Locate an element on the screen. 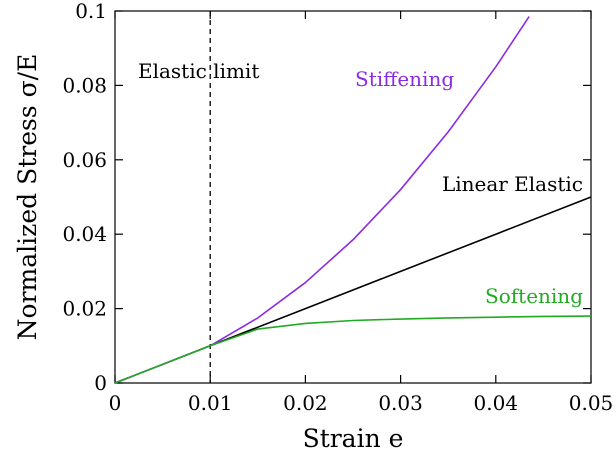 The height and width of the screenshot is (459, 616). x-tick-label: 0 is located at coordinates (115, 403).